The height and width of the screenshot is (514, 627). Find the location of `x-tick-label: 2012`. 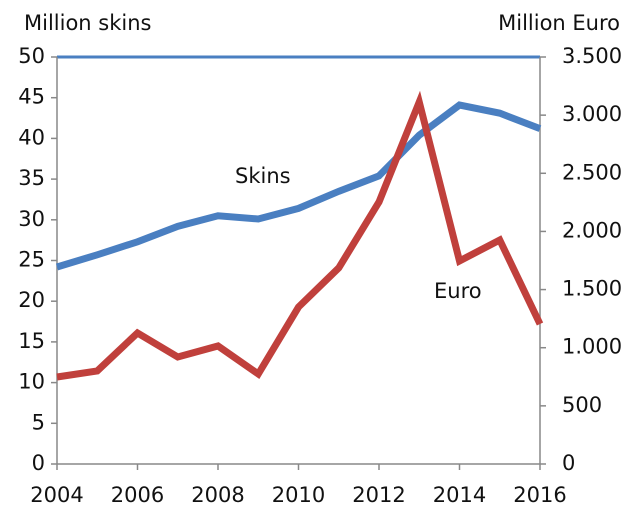

x-tick-label: 2012 is located at coordinates (378, 495).